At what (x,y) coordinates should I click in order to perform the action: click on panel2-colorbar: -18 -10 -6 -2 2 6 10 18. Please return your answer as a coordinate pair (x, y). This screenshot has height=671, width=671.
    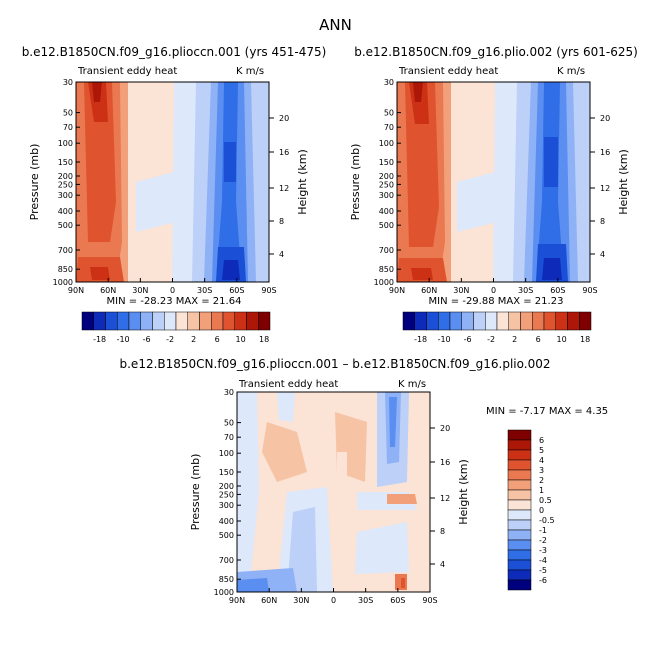
    Looking at the image, I should click on (497, 327).